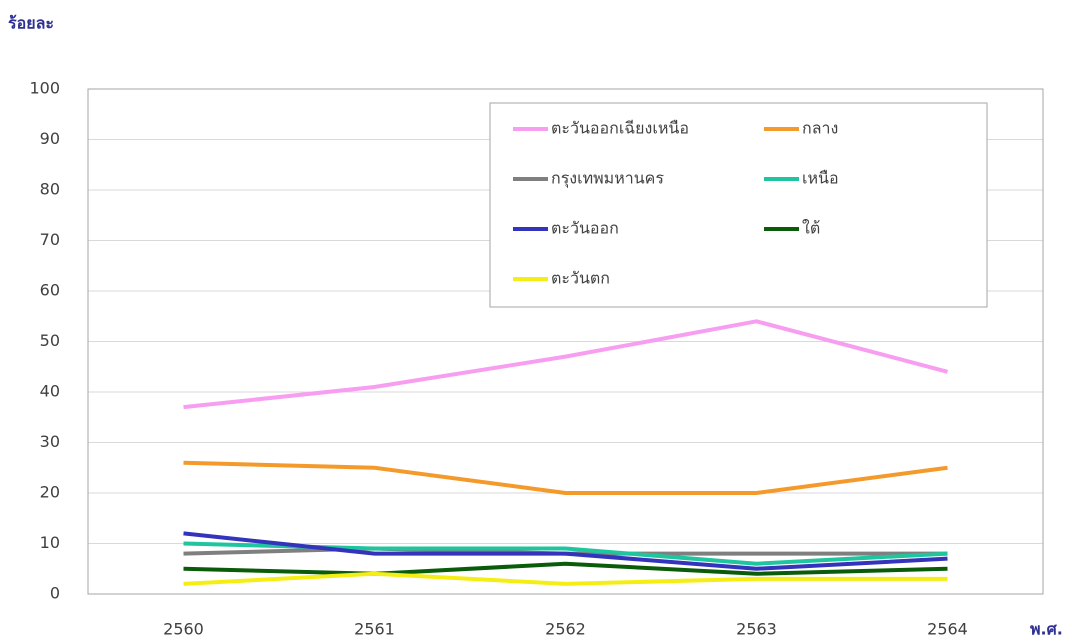 The image size is (1072, 644). What do you see at coordinates (50, 239) in the screenshot?
I see `y-tick-label: 70` at bounding box center [50, 239].